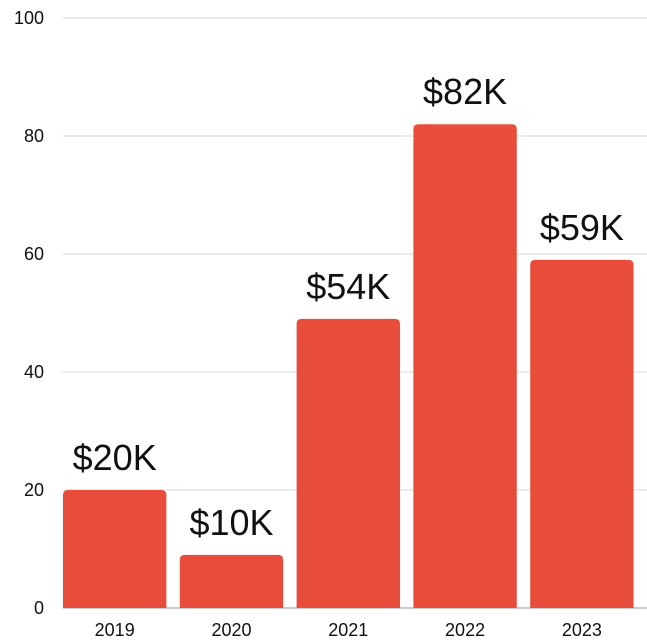 The width and height of the screenshot is (647, 643). What do you see at coordinates (231, 522) in the screenshot?
I see `data-label-2020: $10K` at bounding box center [231, 522].